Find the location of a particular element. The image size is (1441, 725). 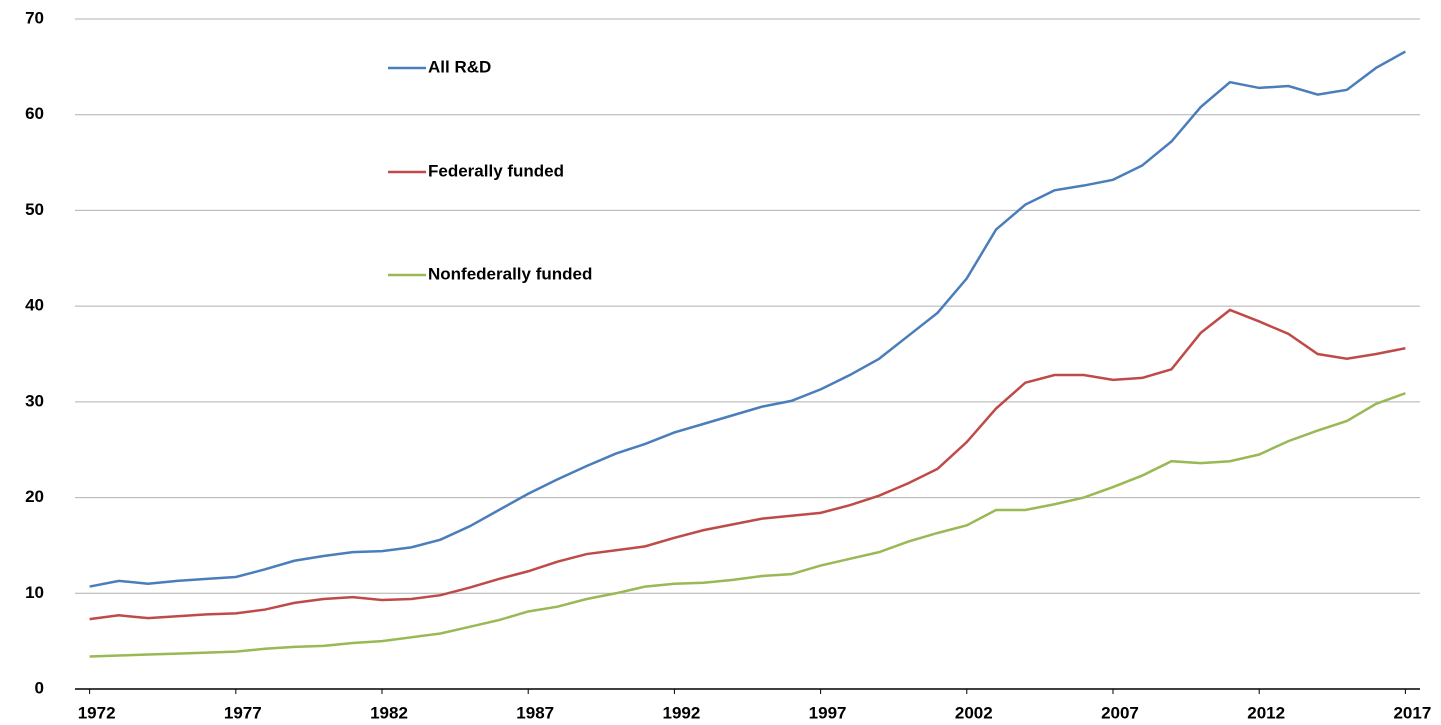

x-tick-label: 2002 is located at coordinates (974, 712).